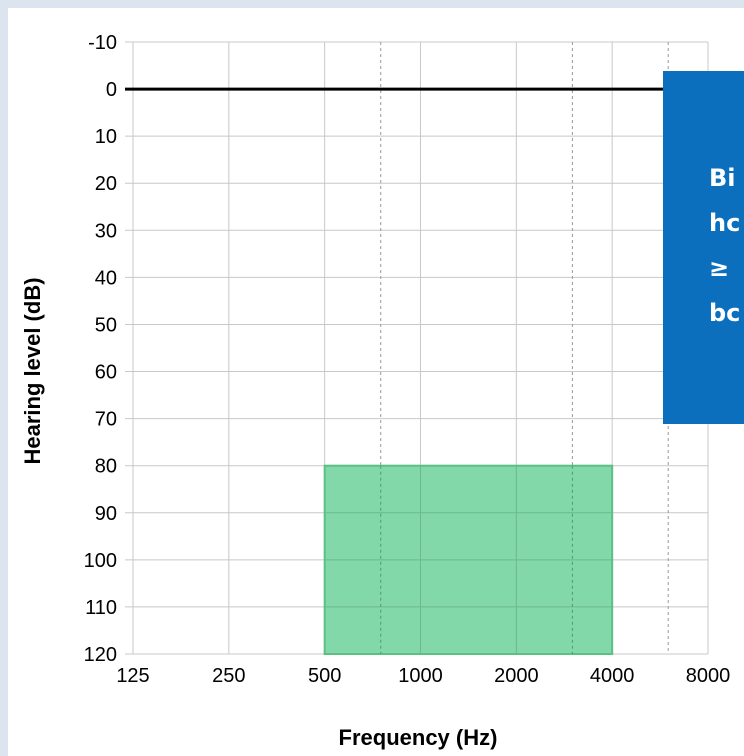  Describe the element at coordinates (719, 268) in the screenshot. I see `callout-line-3: ≥` at that location.